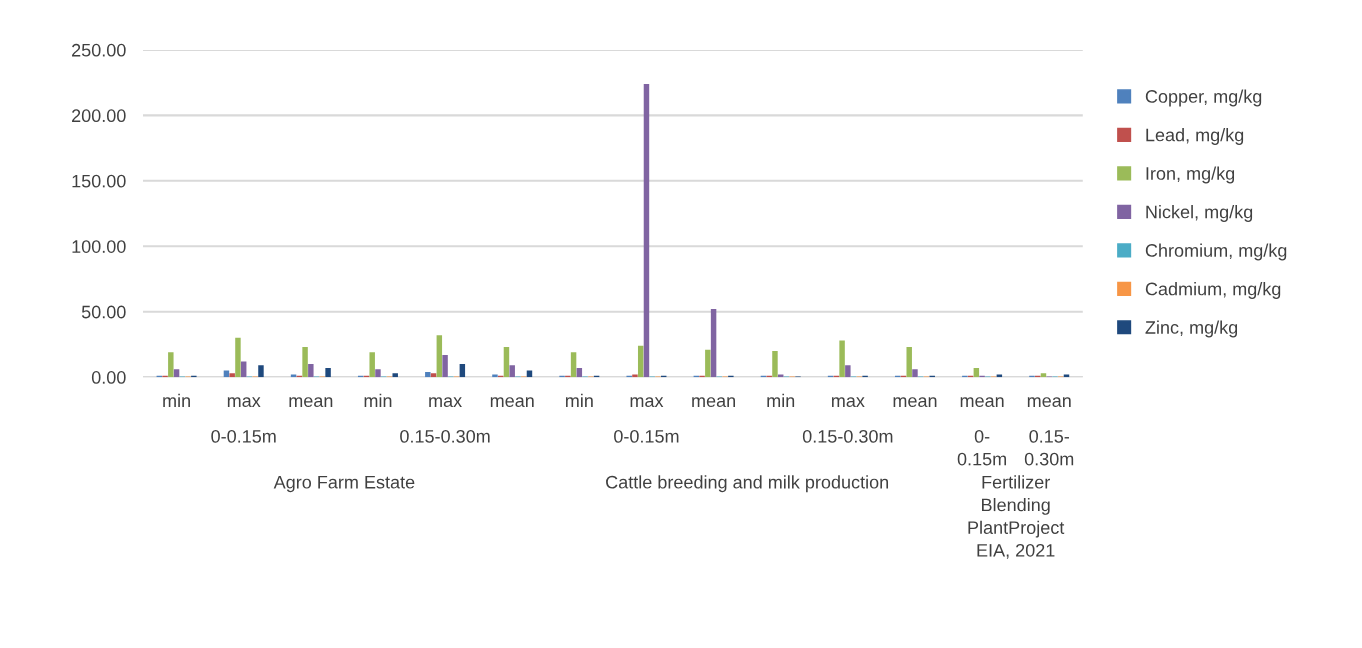 The image size is (1362, 648). What do you see at coordinates (981, 447) in the screenshot?
I see `text: 0- 0.15m` at bounding box center [981, 447].